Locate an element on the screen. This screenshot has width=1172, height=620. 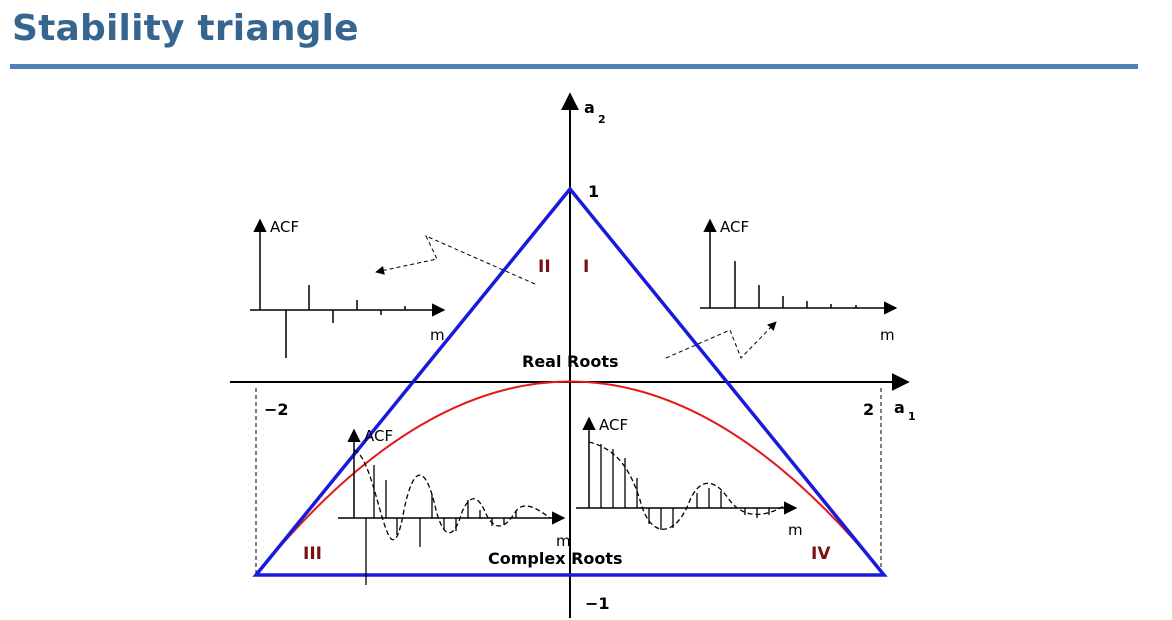
y-axis-subscript: 2 is located at coordinates (602, 119).